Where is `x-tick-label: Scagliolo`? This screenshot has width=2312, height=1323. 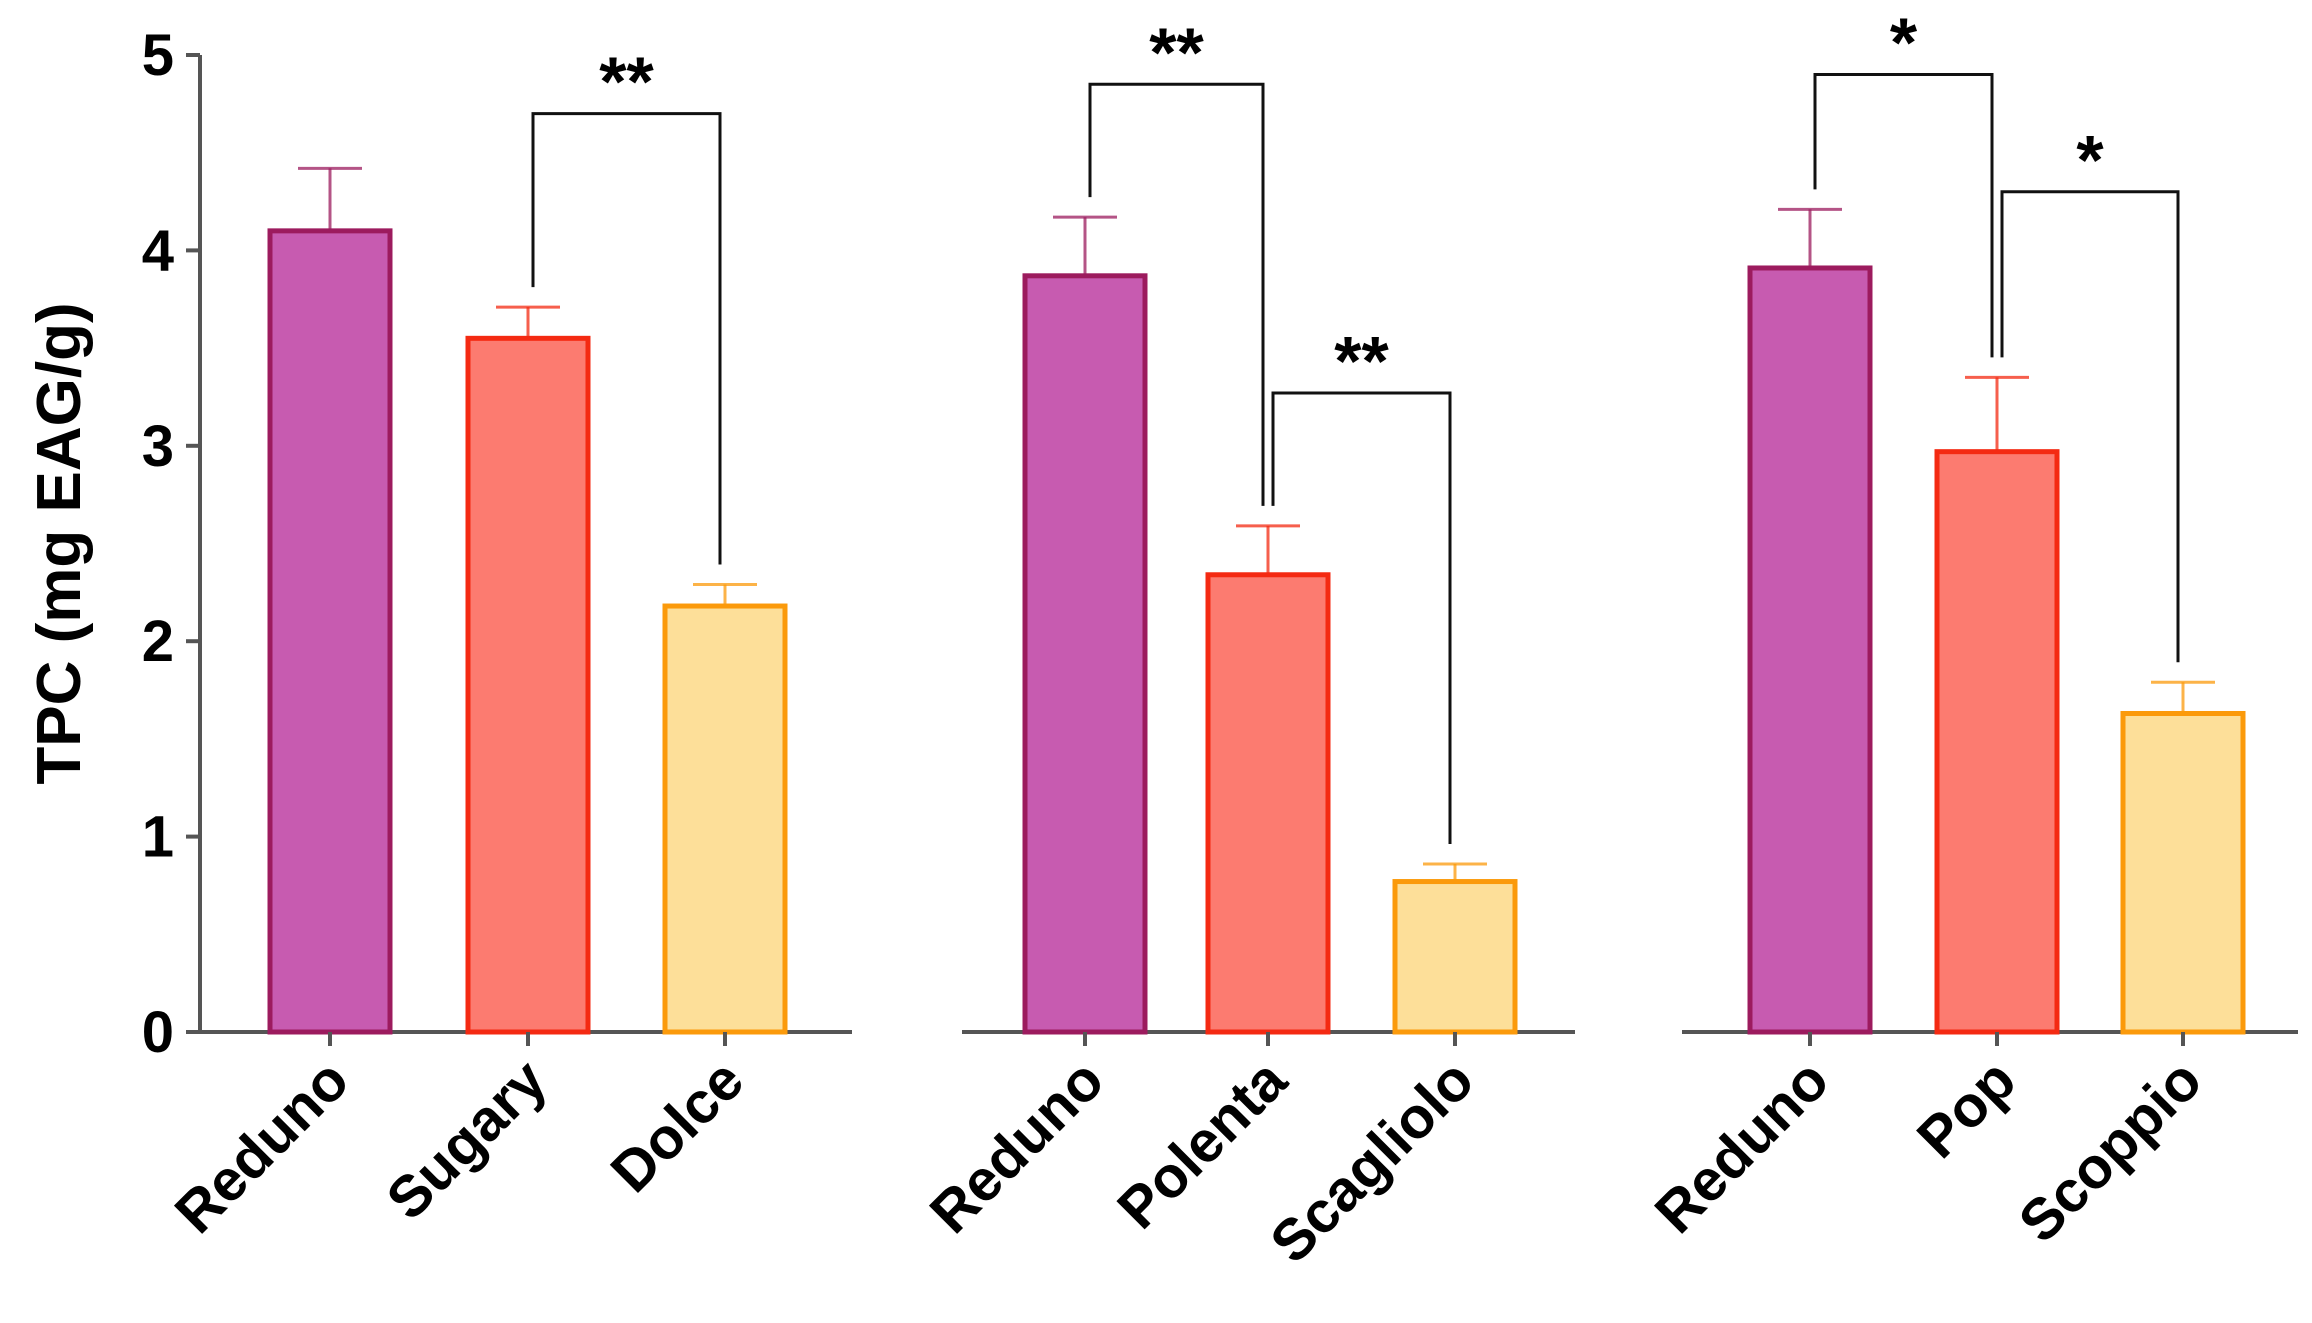
x-tick-label: Scagliolo is located at coordinates (1372, 1161).